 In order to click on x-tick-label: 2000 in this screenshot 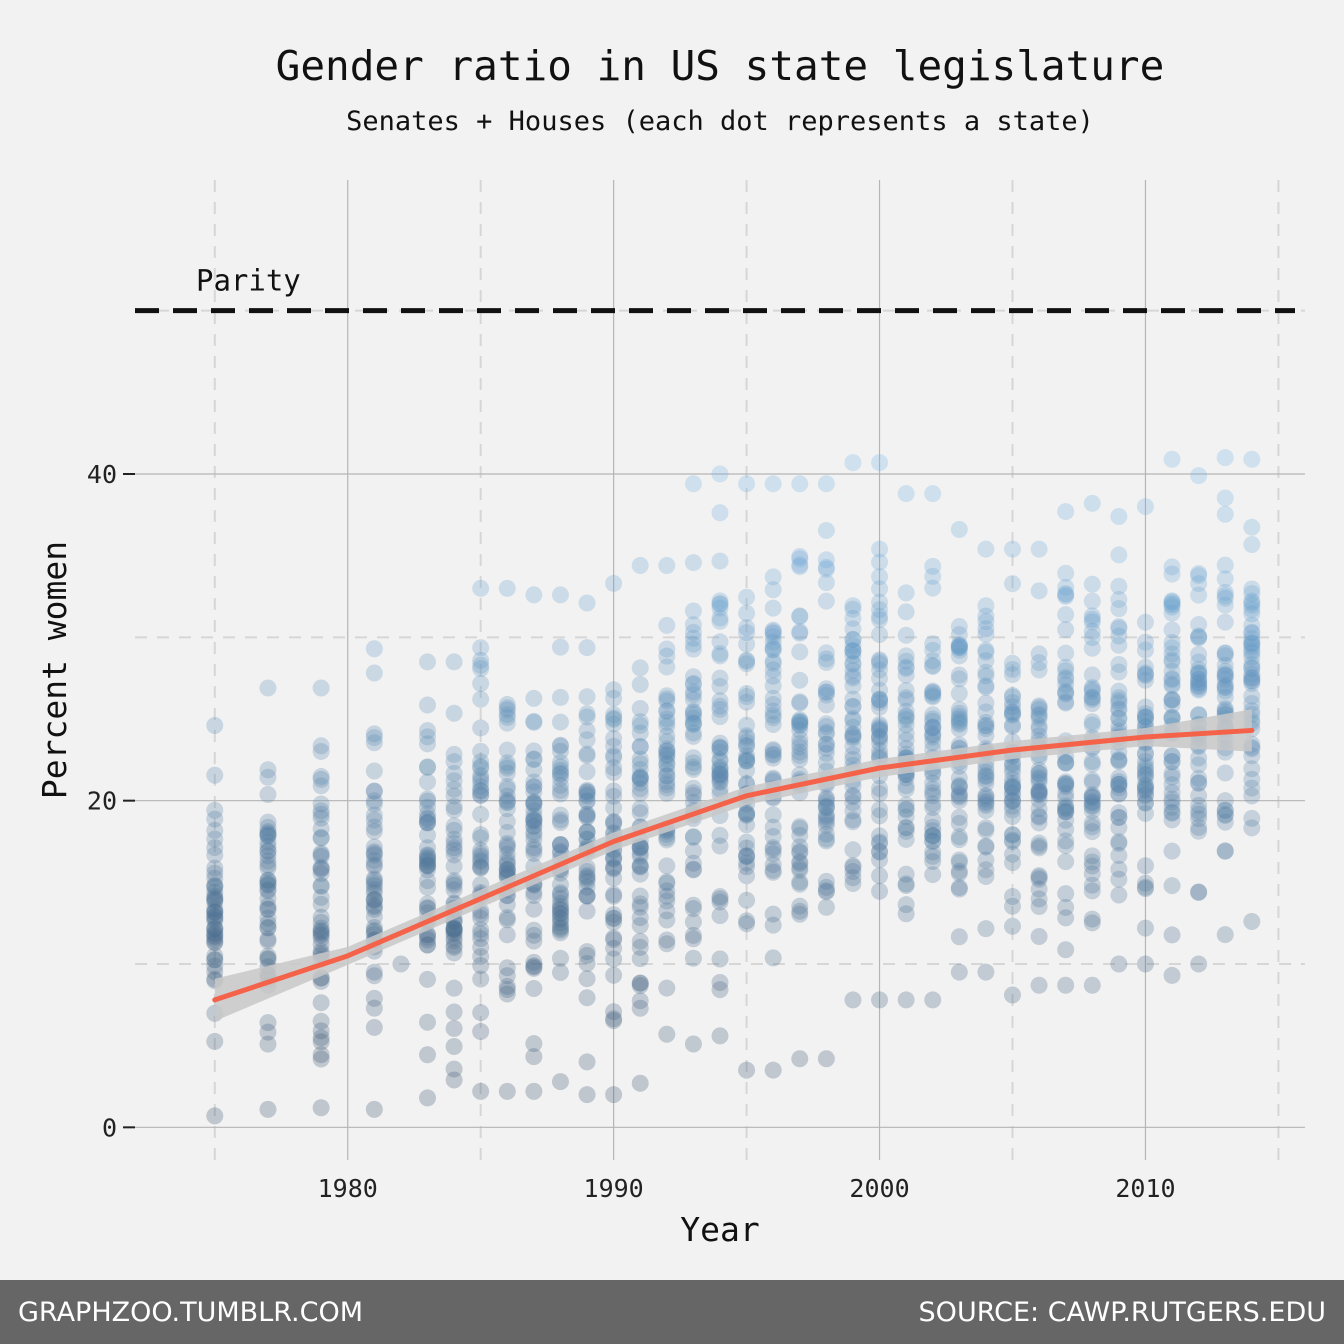, I will do `click(879, 1188)`.